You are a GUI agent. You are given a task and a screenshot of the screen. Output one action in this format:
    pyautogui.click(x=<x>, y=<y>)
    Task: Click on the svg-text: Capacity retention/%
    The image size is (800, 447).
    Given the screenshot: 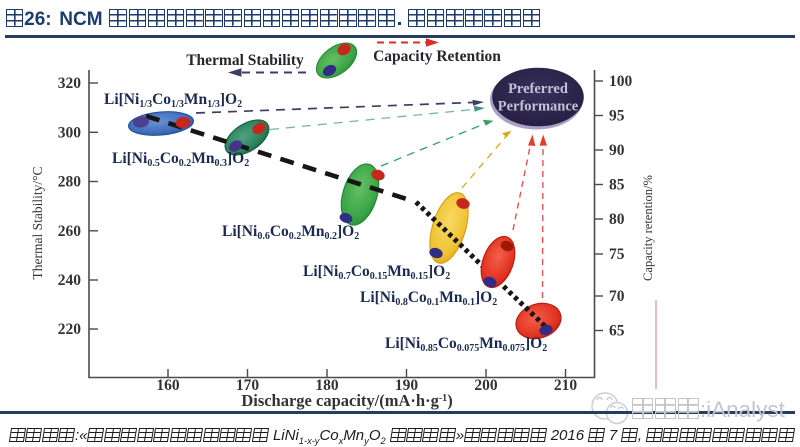 What is the action you would take?
    pyautogui.click(x=648, y=228)
    